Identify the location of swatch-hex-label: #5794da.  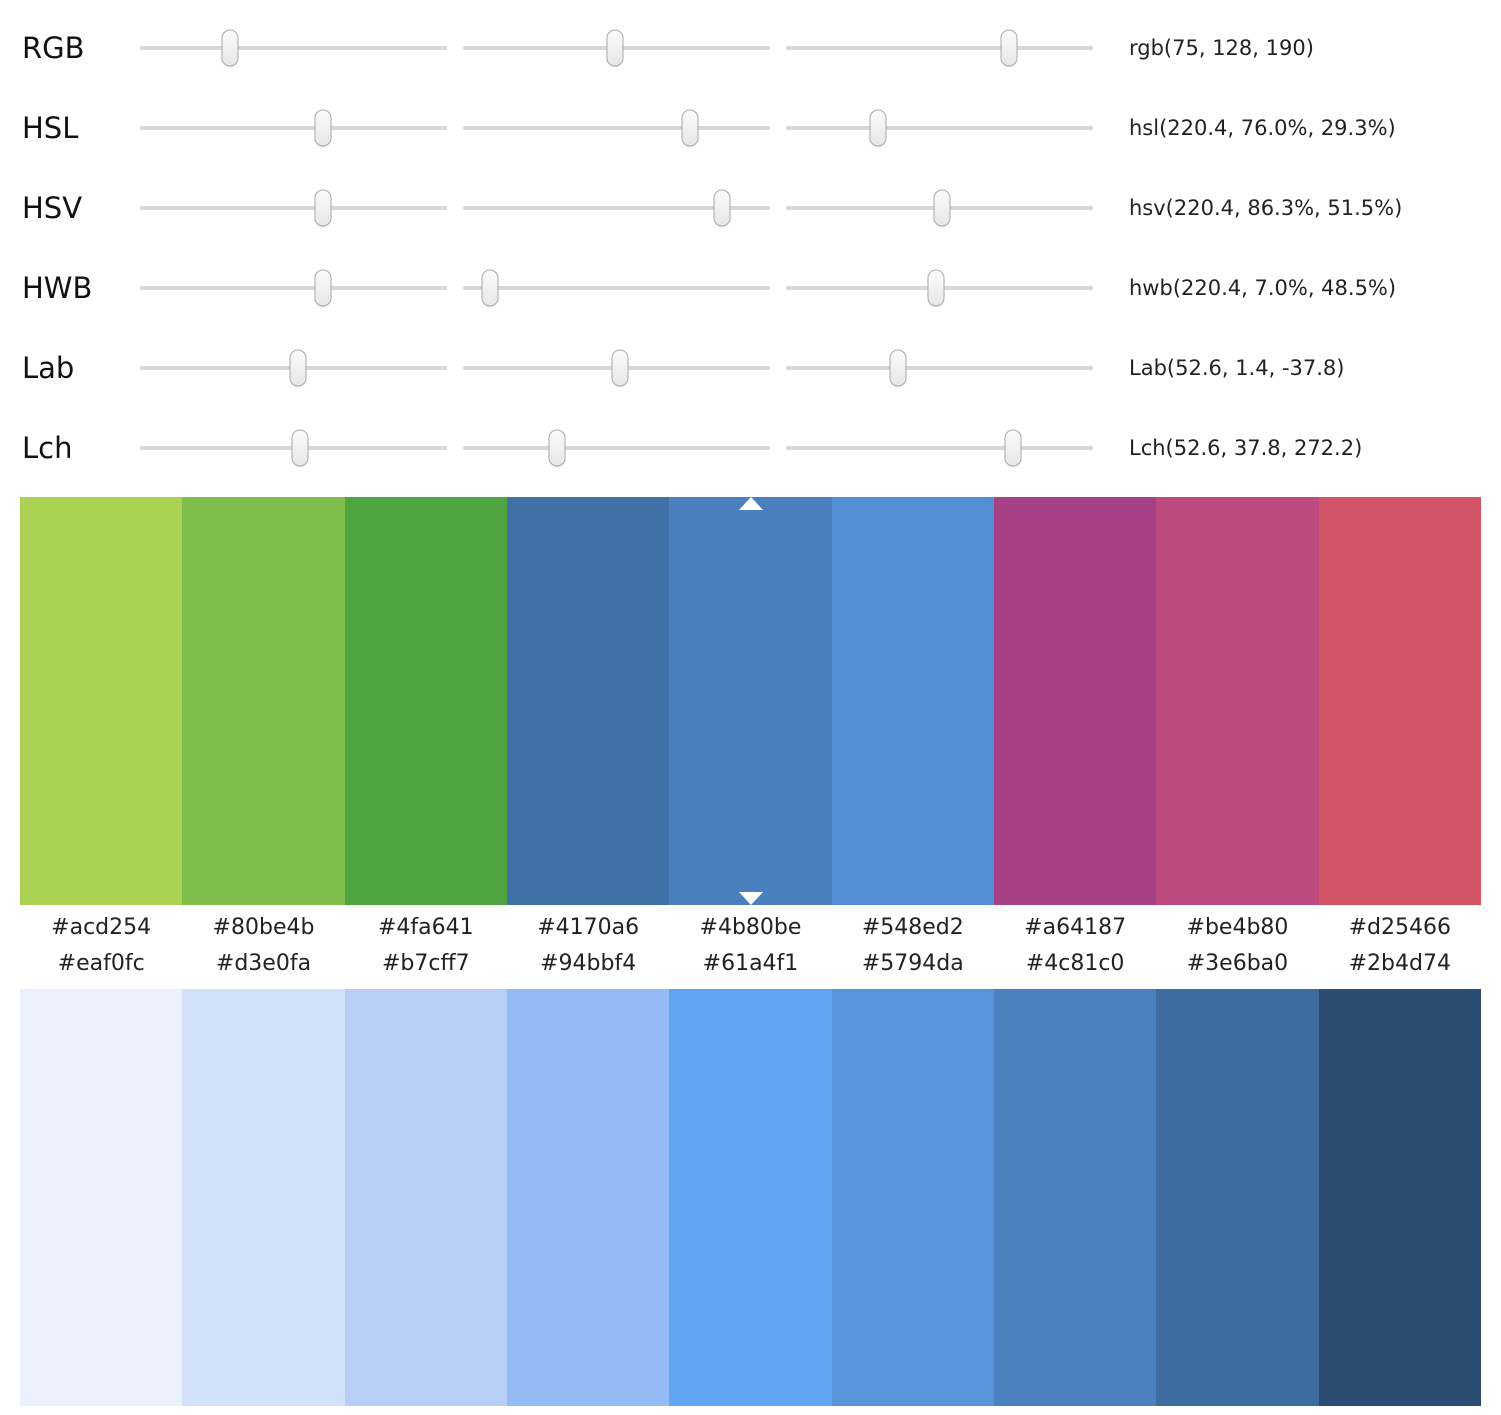
(912, 963).